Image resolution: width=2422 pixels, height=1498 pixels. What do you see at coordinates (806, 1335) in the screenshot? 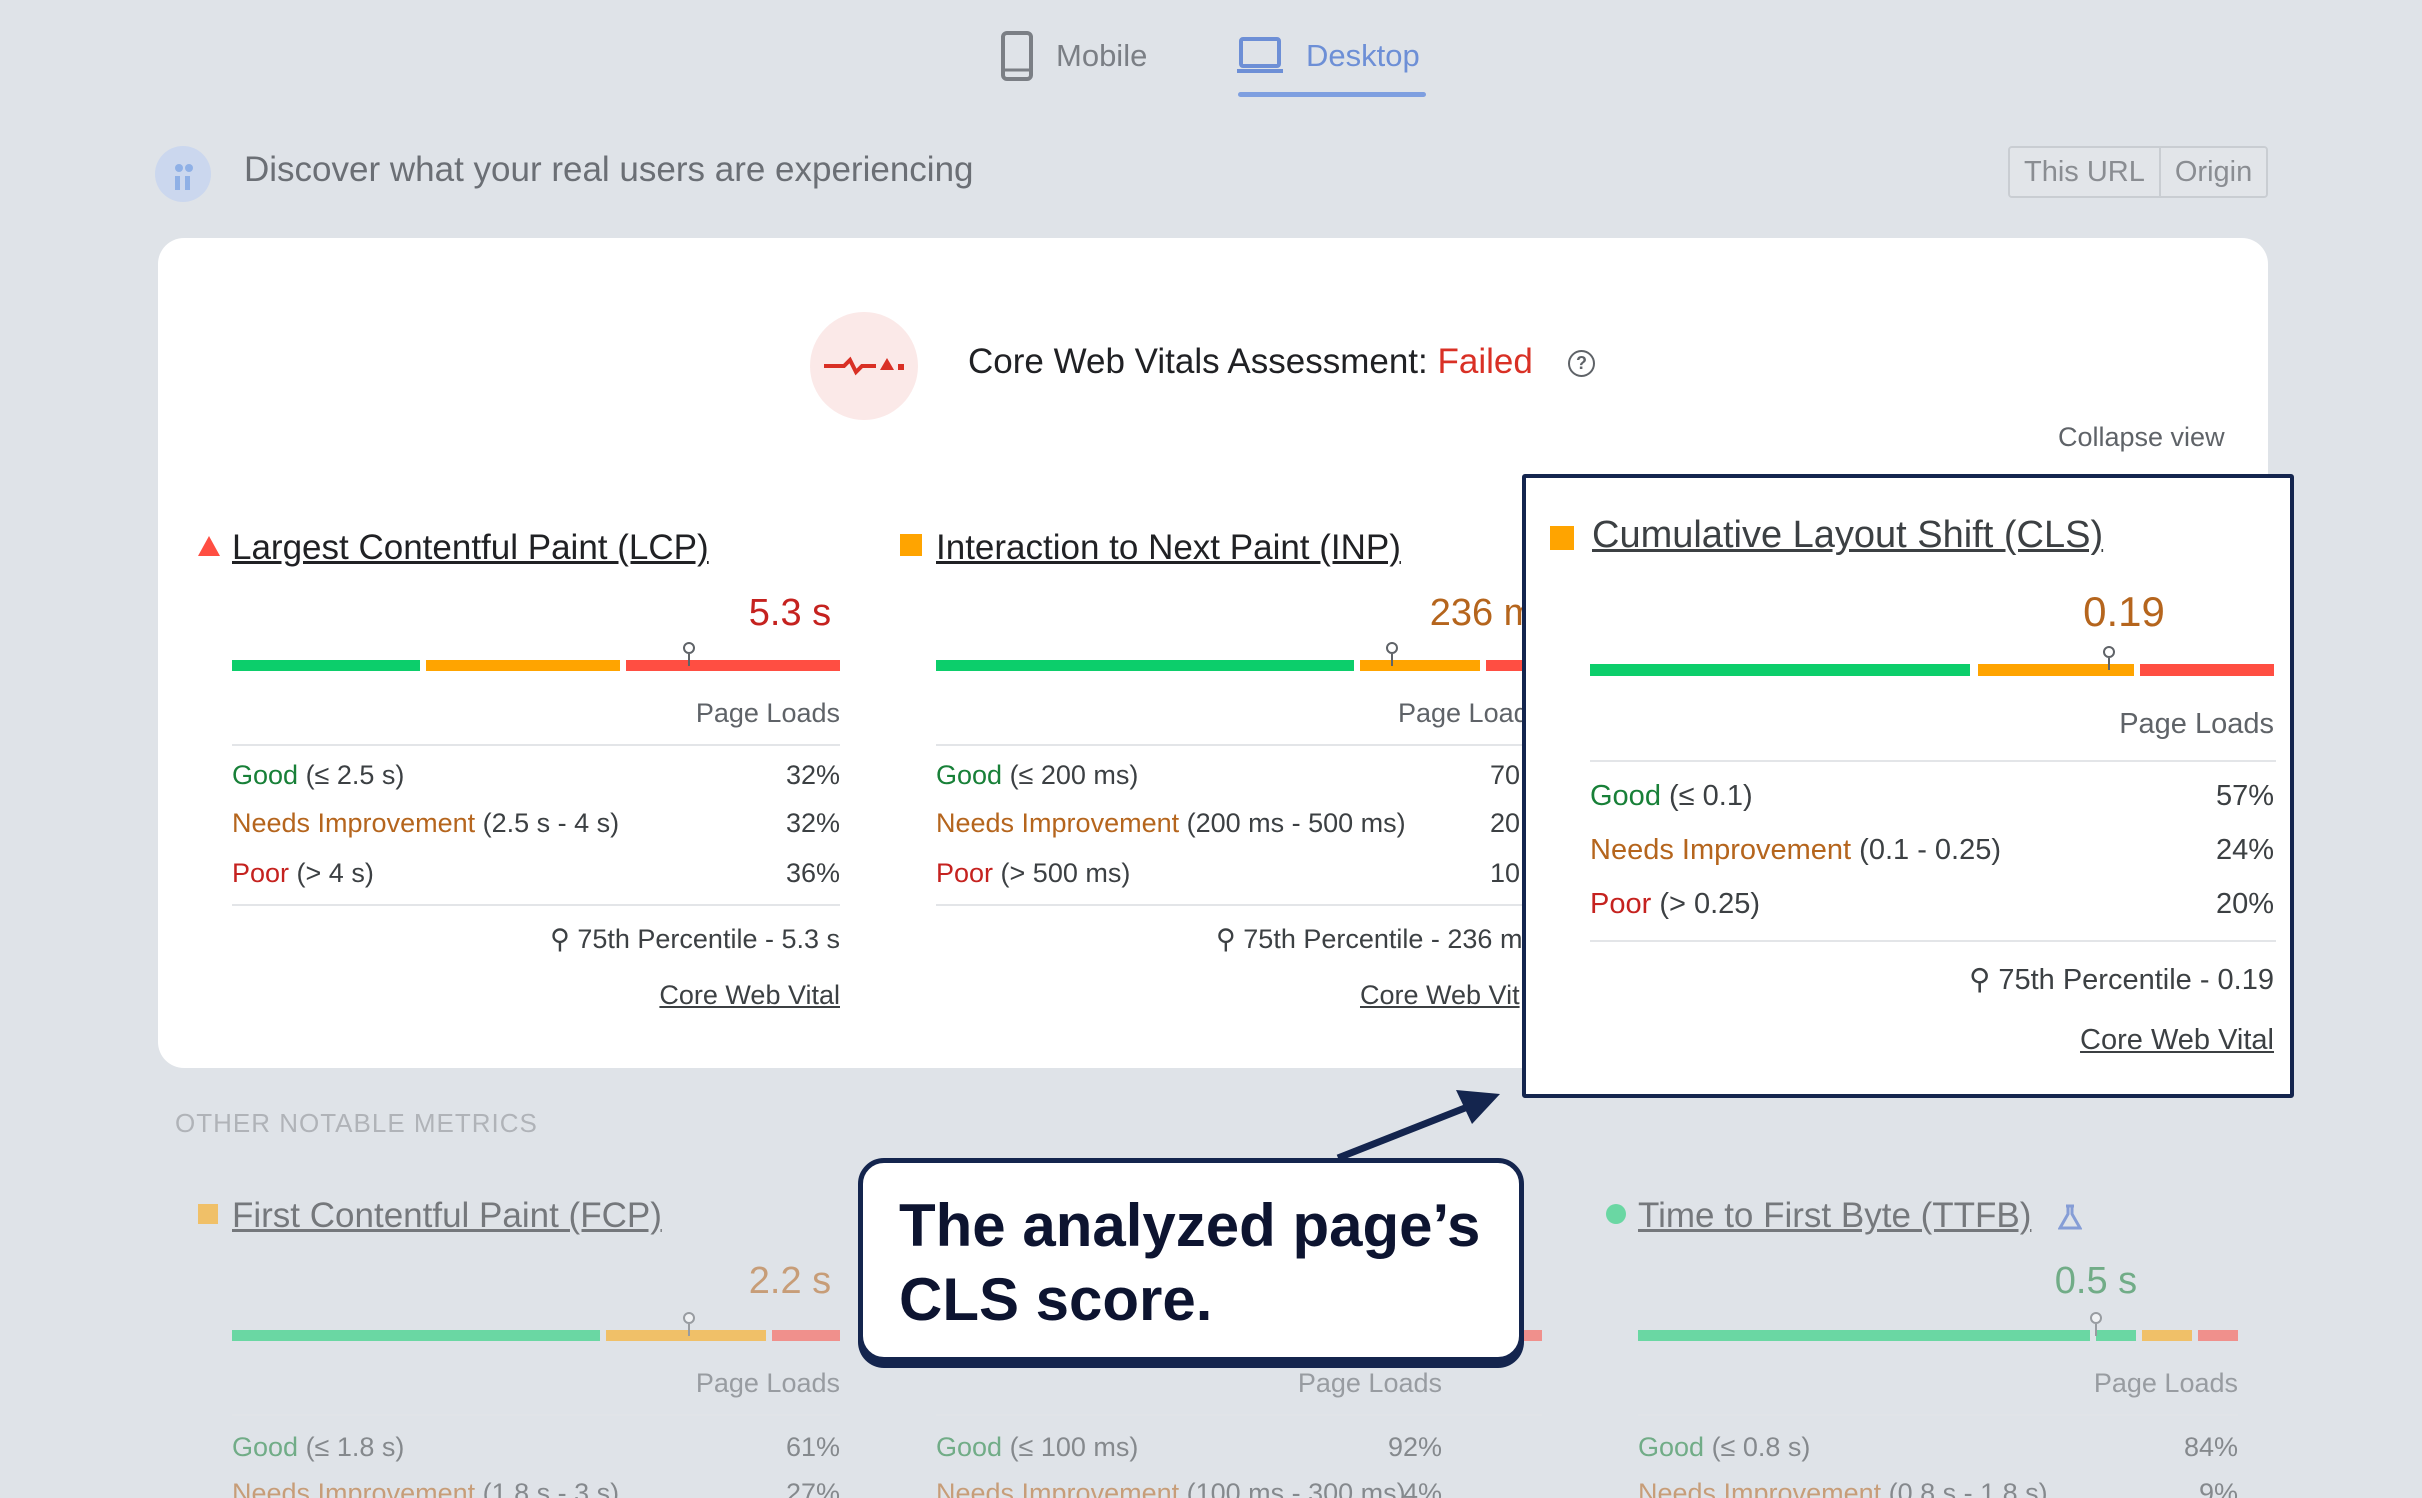
I see `fcp-bar-poor` at bounding box center [806, 1335].